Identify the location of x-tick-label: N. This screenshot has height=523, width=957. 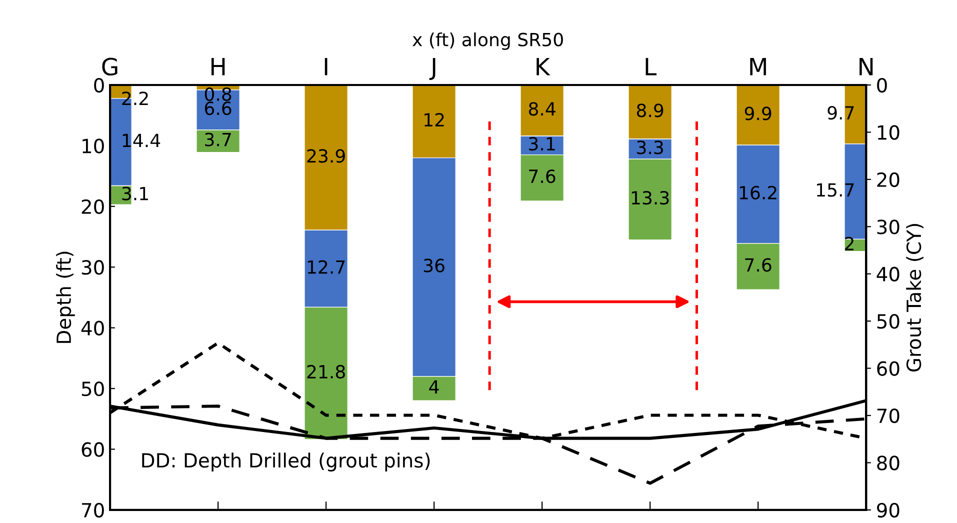
(866, 67).